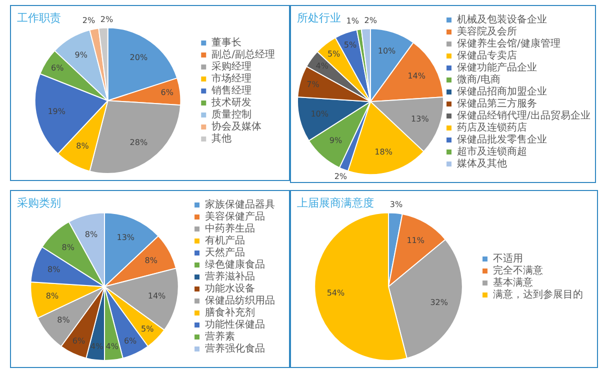 The image size is (610, 373). I want to click on legend-label: 保健品纺织用品, so click(240, 300).